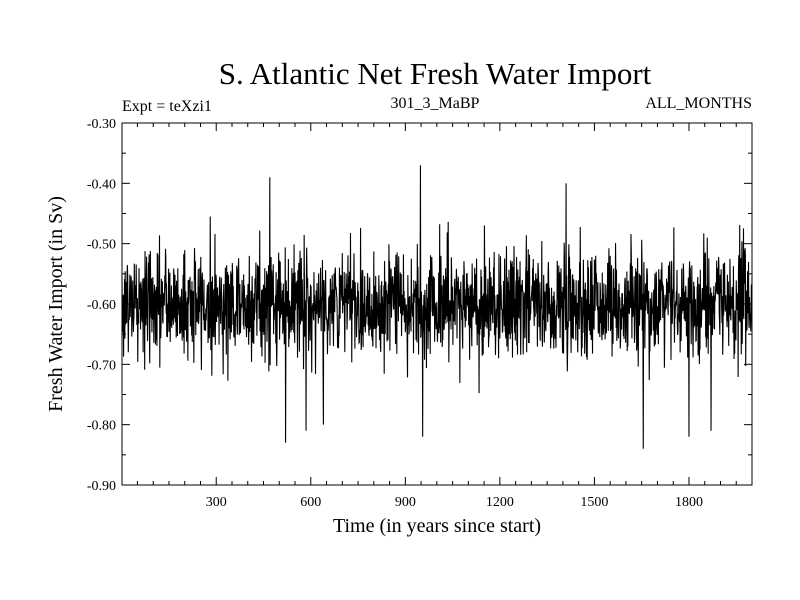 Image resolution: width=800 pixels, height=600 pixels. I want to click on y-tick-label: -0.40, so click(101, 184).